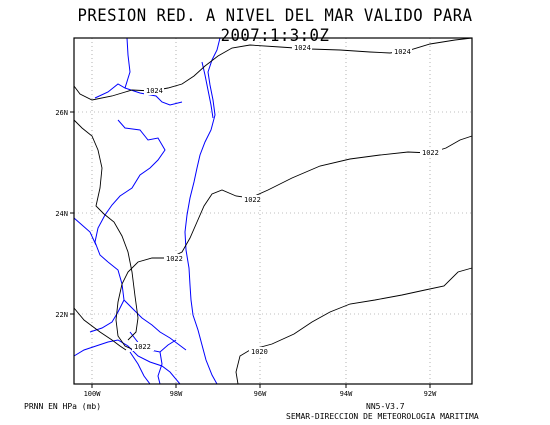 This screenshot has width=550, height=425. I want to click on lon-tick-label: 92W, so click(430, 394).